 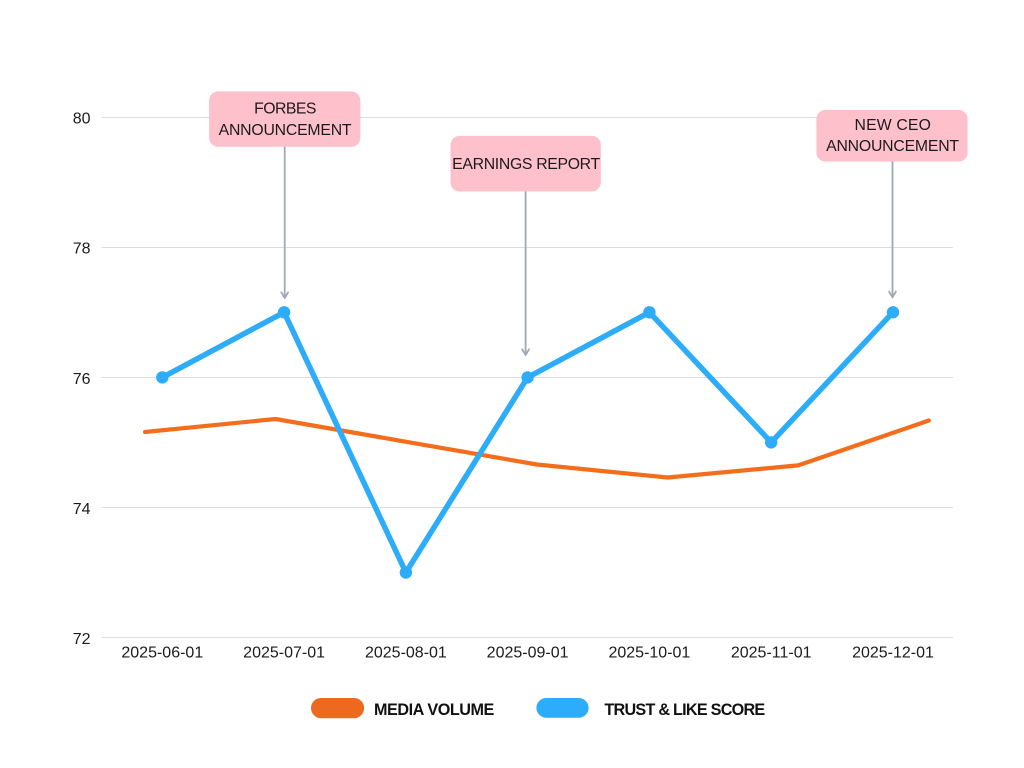 What do you see at coordinates (82, 119) in the screenshot?
I see `svg-text: 80` at bounding box center [82, 119].